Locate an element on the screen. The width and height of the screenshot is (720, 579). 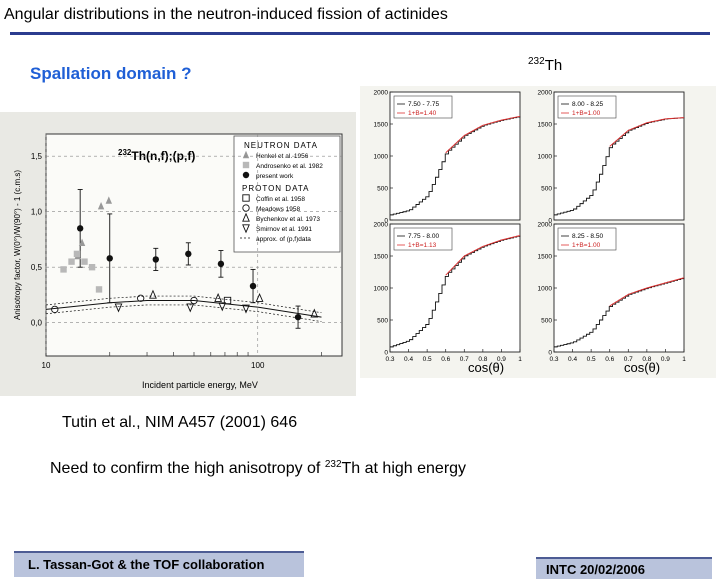
legend-neutron-header: NEUTRON DATA is located at coordinates (281, 145).